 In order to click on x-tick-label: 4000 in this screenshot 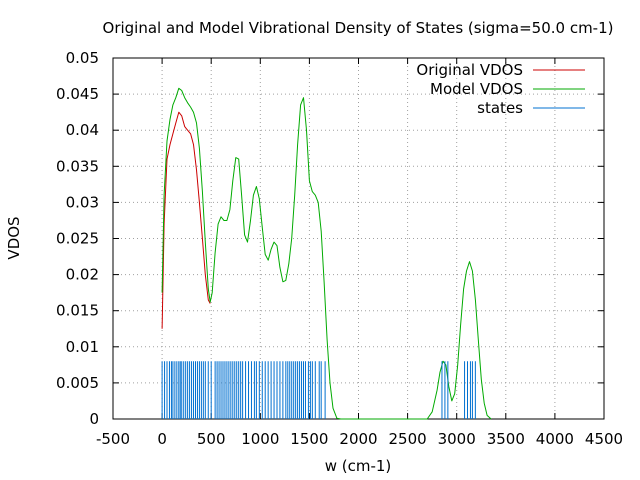, I will do `click(555, 439)`.